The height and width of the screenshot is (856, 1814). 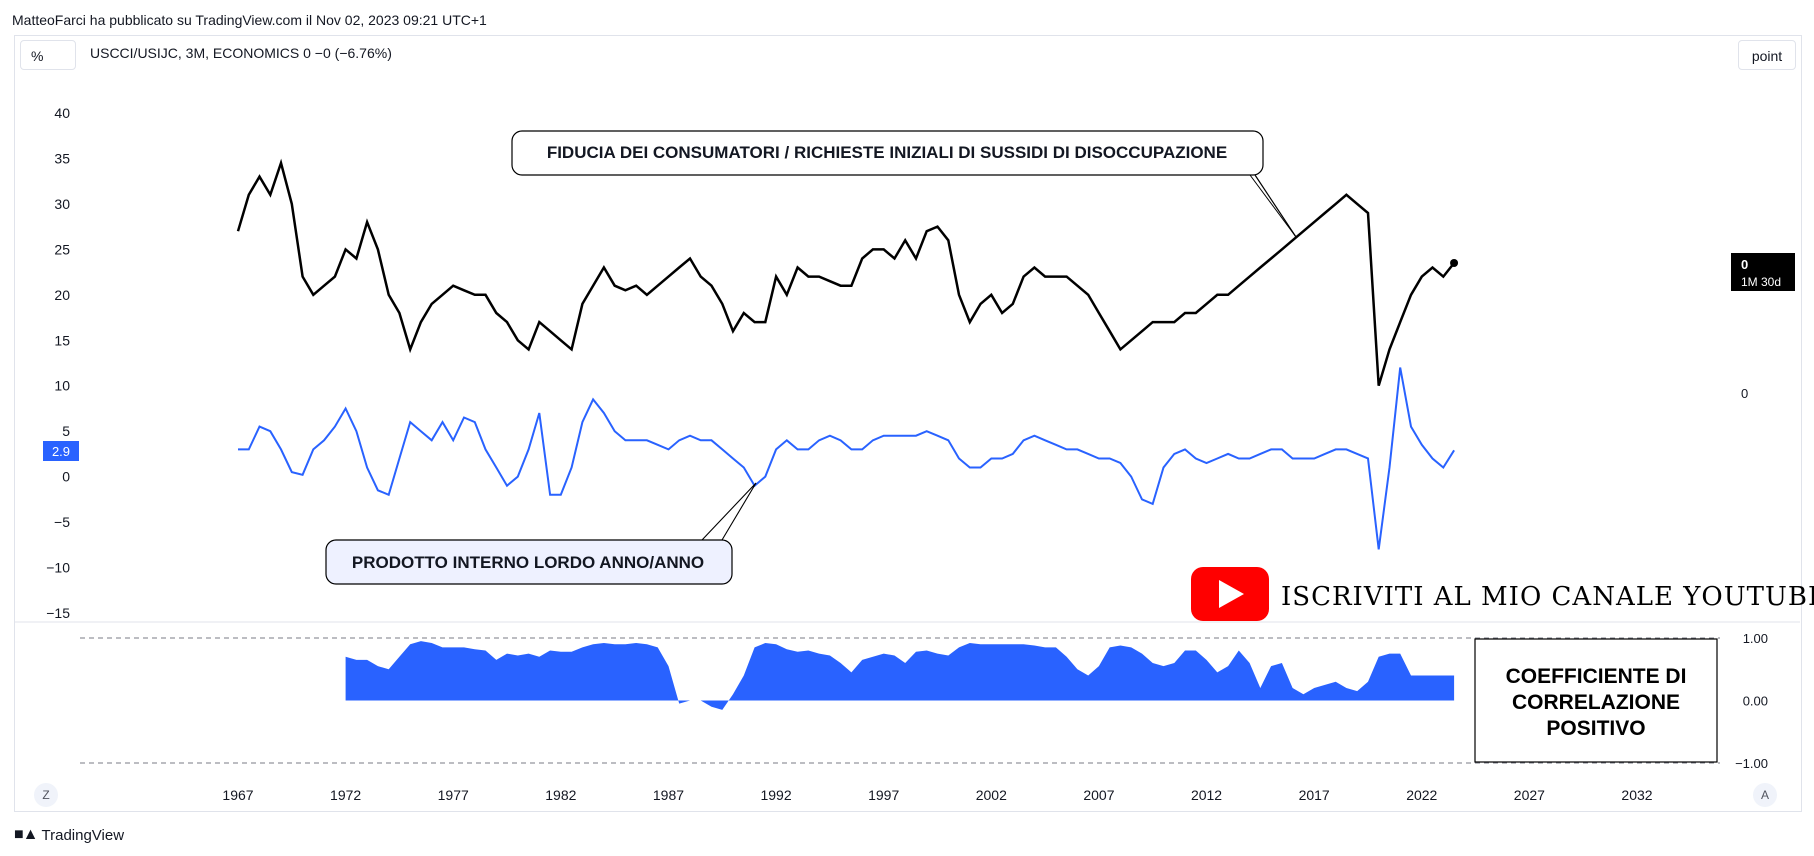 What do you see at coordinates (62, 113) in the screenshot?
I see `y-tick-label: 40` at bounding box center [62, 113].